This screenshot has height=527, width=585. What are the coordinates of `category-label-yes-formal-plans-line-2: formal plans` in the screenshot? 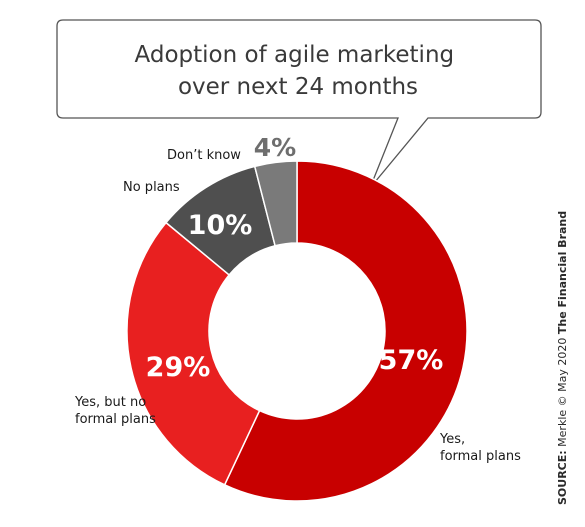 It's located at (480, 456).